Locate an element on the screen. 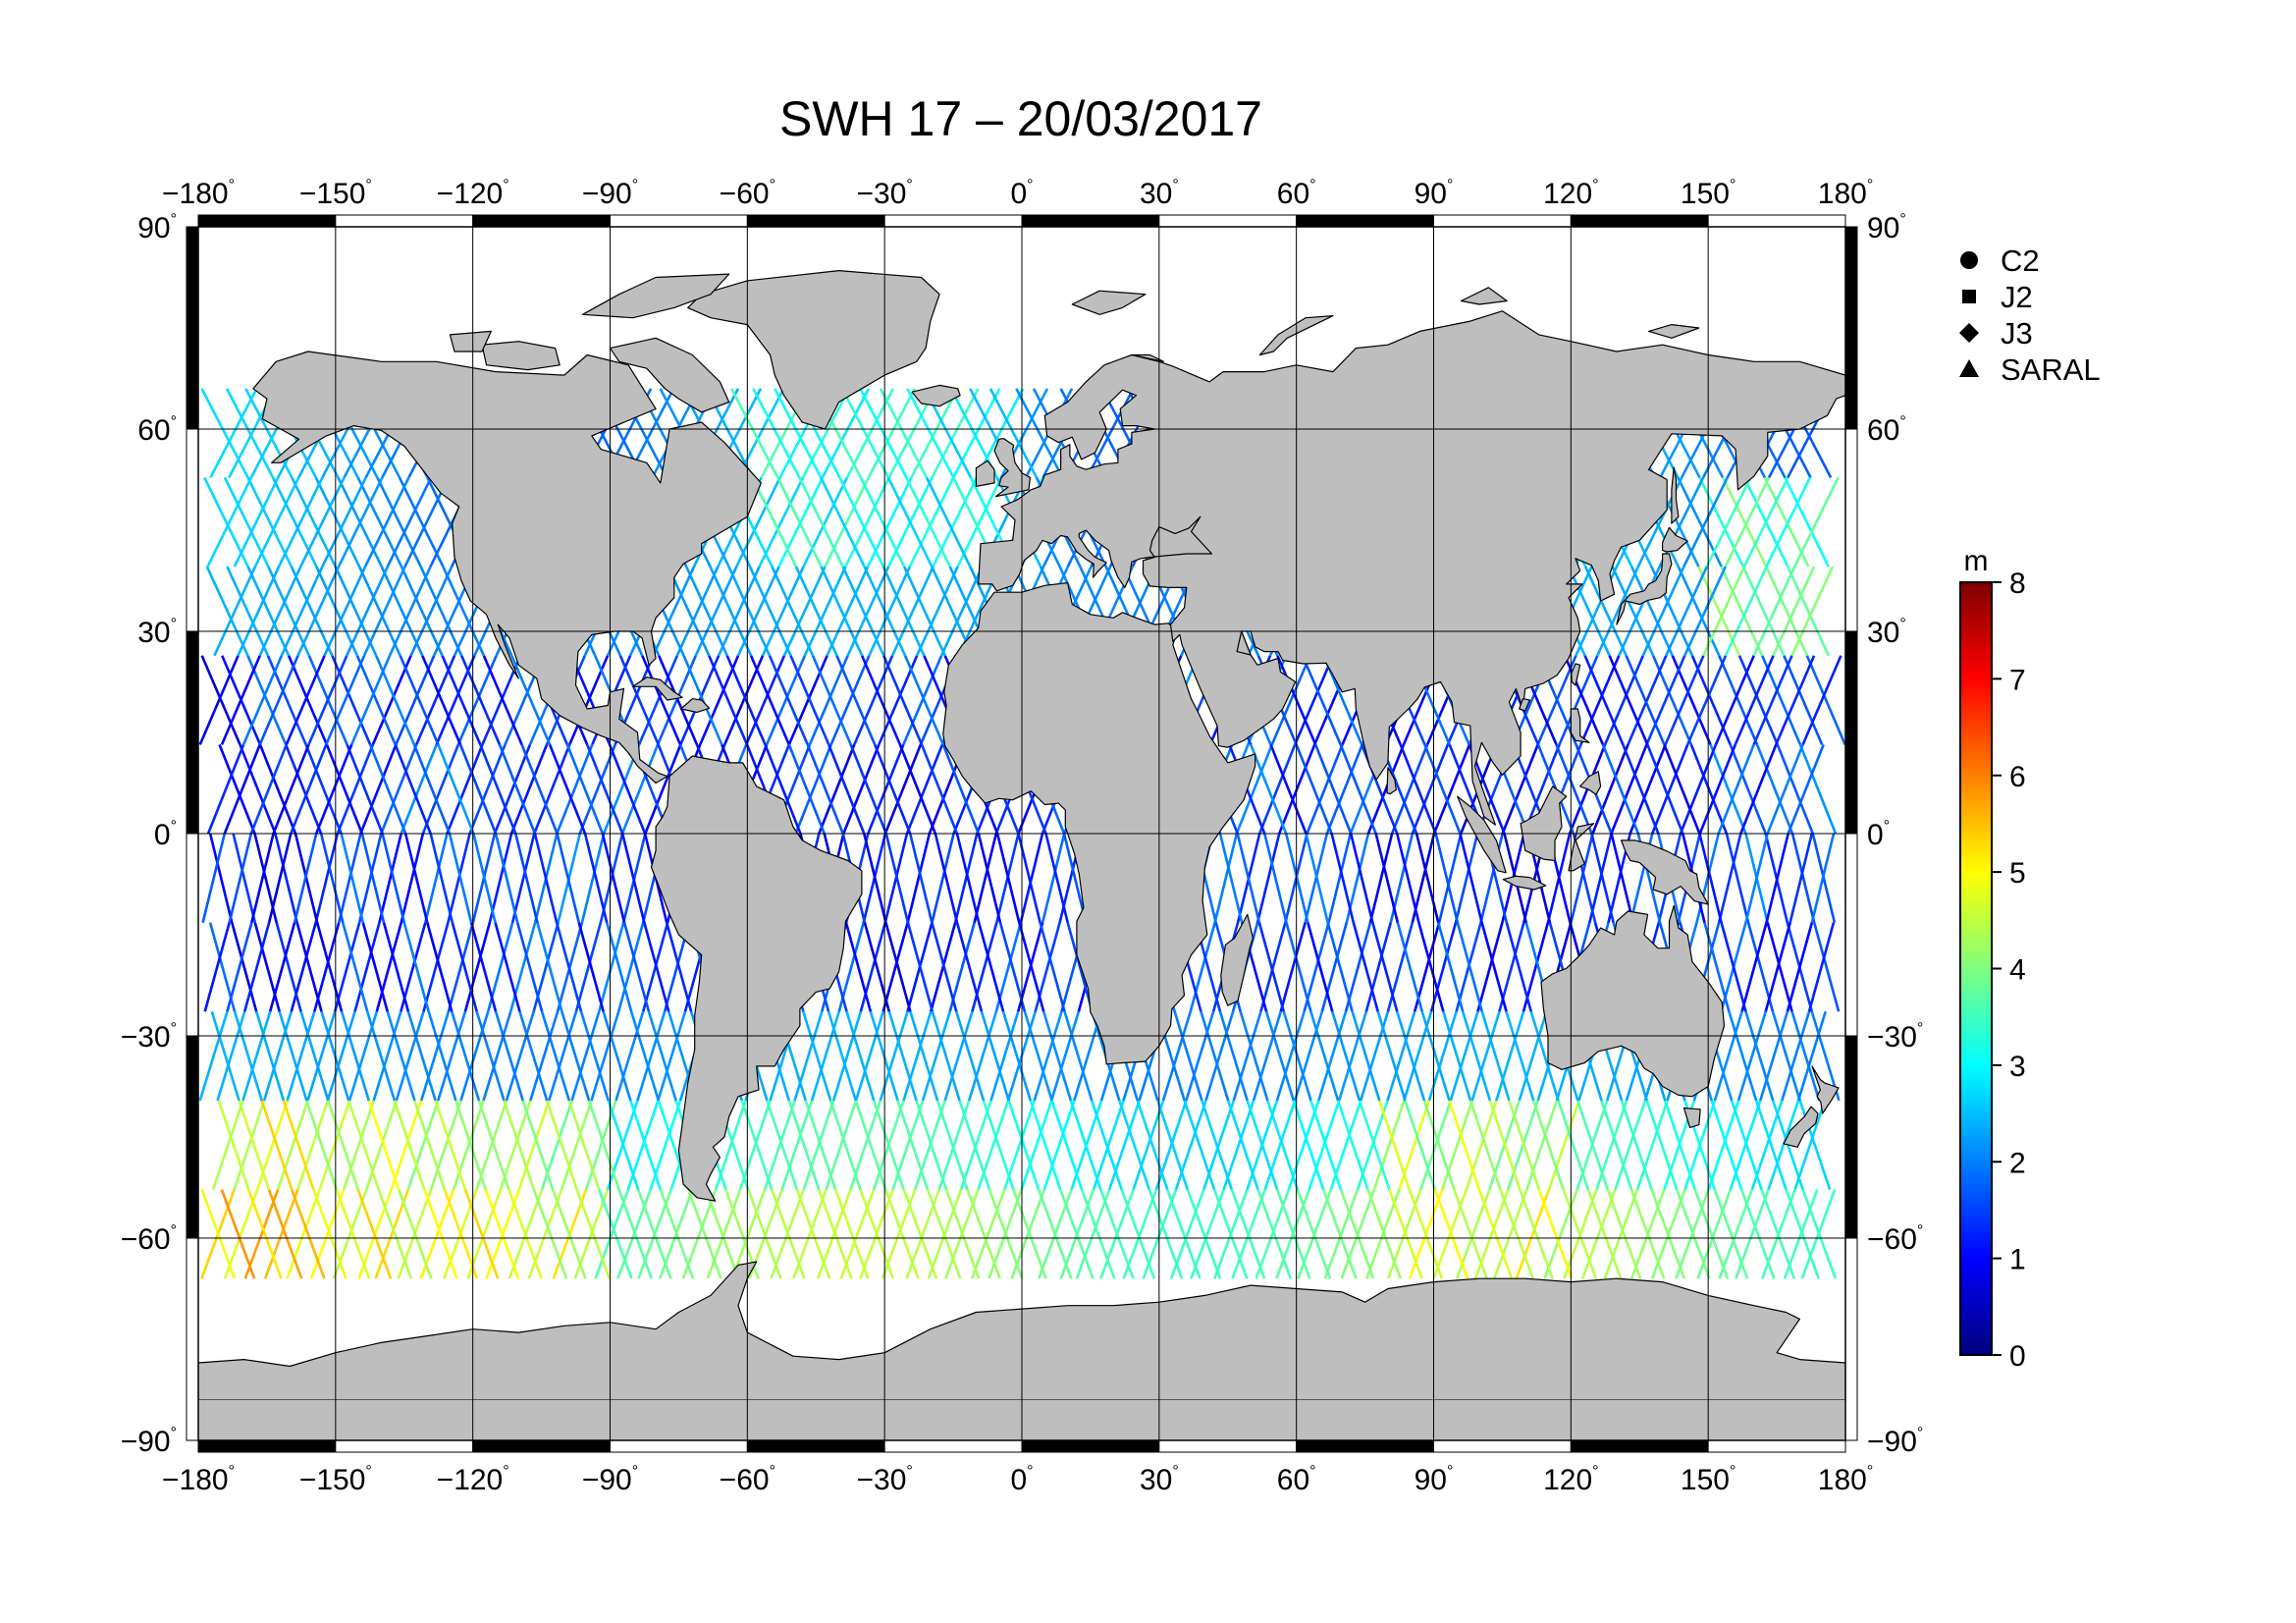 This screenshot has width=2296, height=1623. colorbar-tick-label: 7 is located at coordinates (2018, 680).